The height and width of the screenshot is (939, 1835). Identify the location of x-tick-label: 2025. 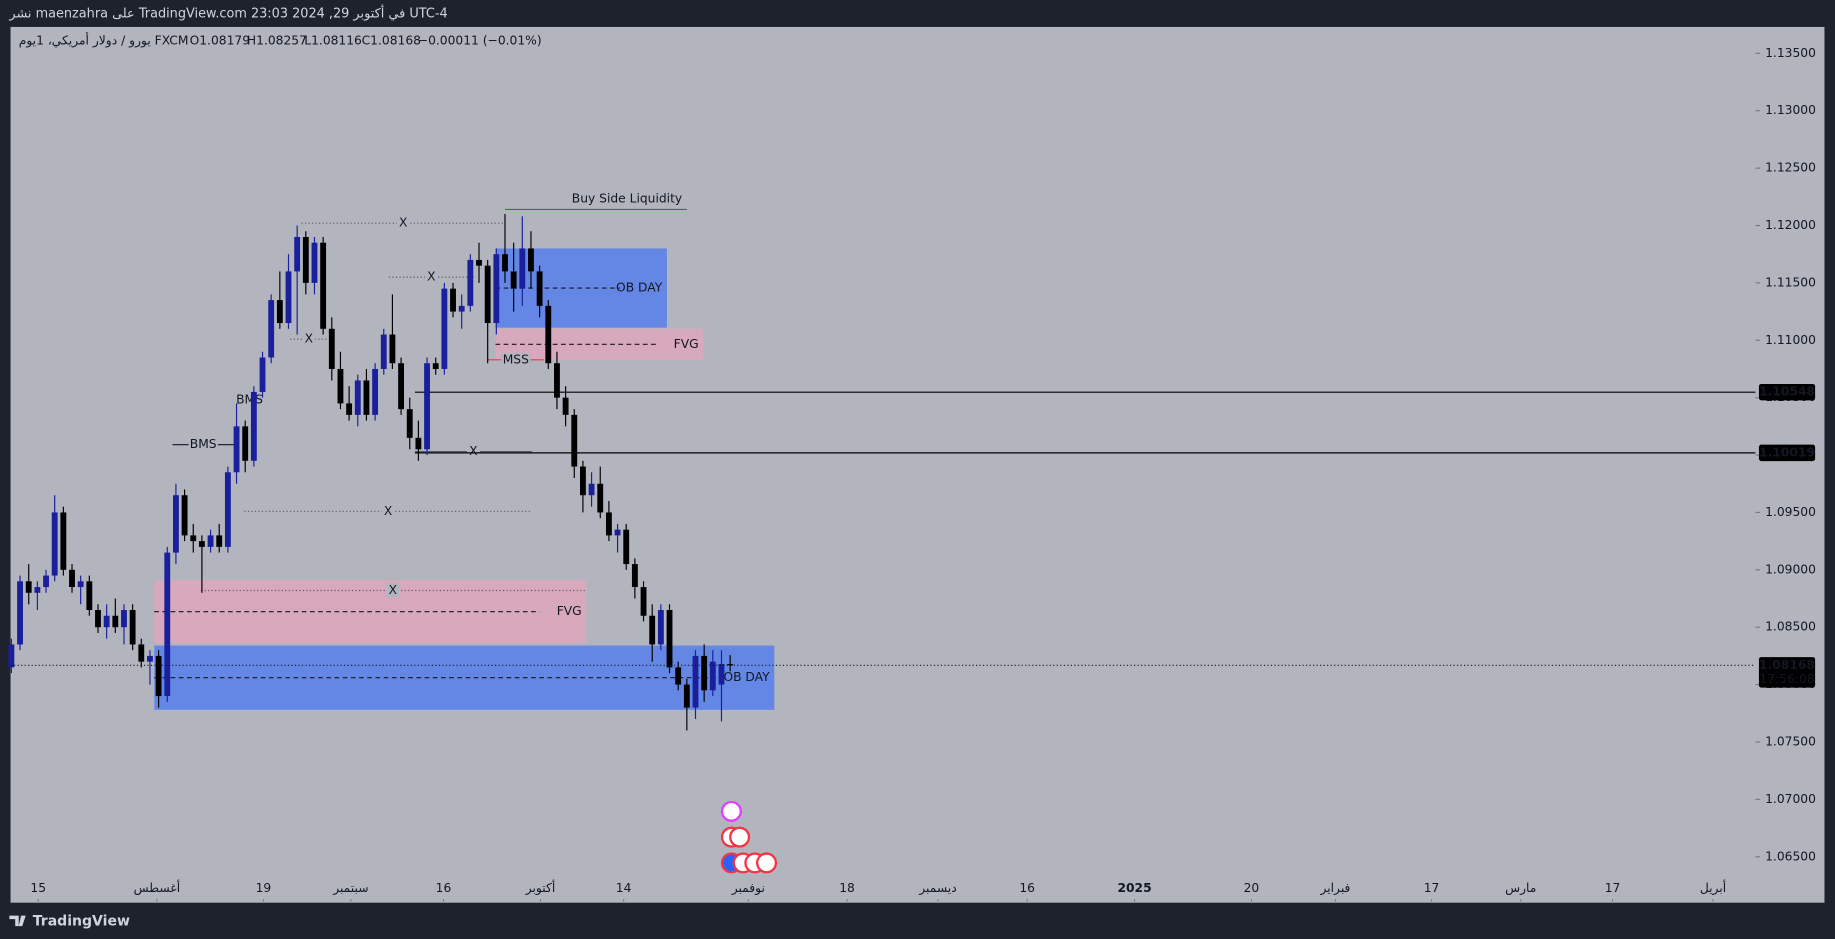
(1134, 888).